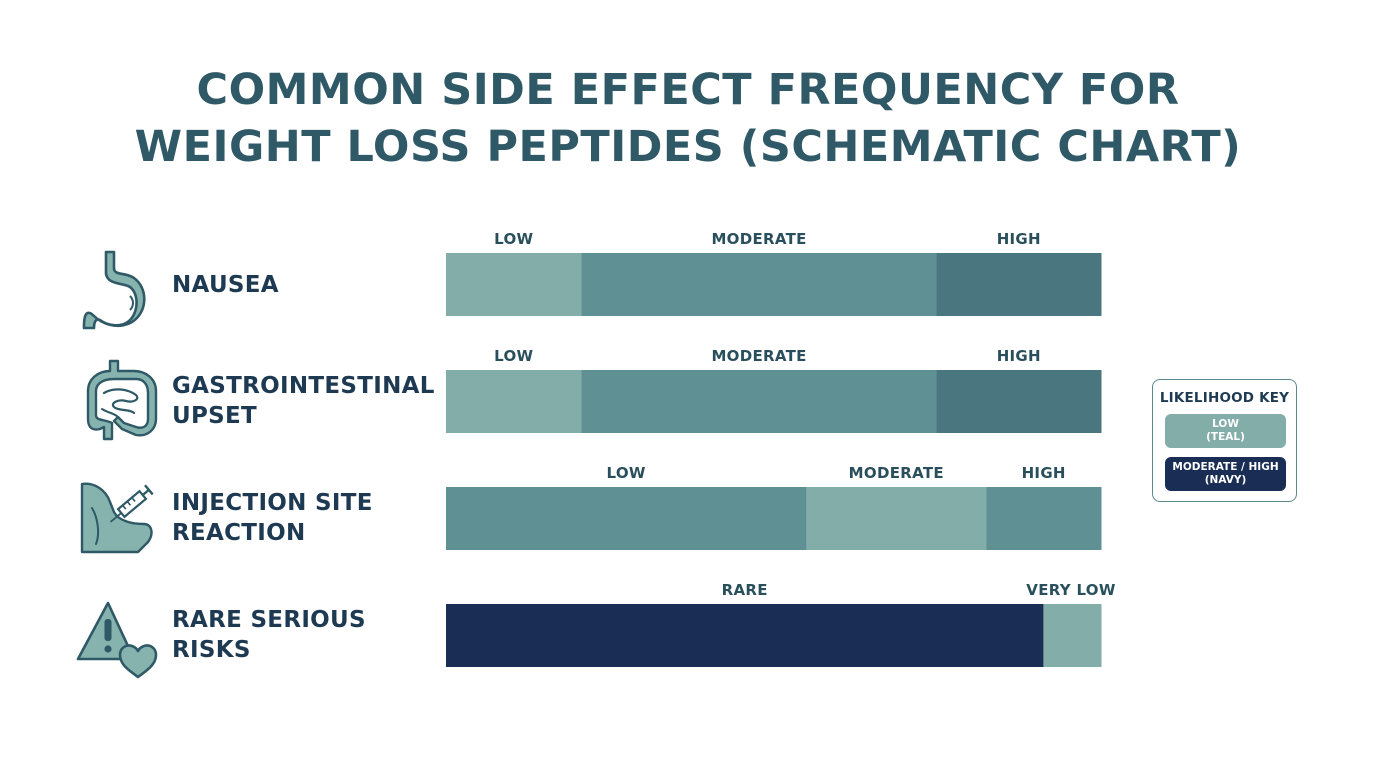 The image size is (1376, 768). I want to click on intestines-icon, so click(122, 400).